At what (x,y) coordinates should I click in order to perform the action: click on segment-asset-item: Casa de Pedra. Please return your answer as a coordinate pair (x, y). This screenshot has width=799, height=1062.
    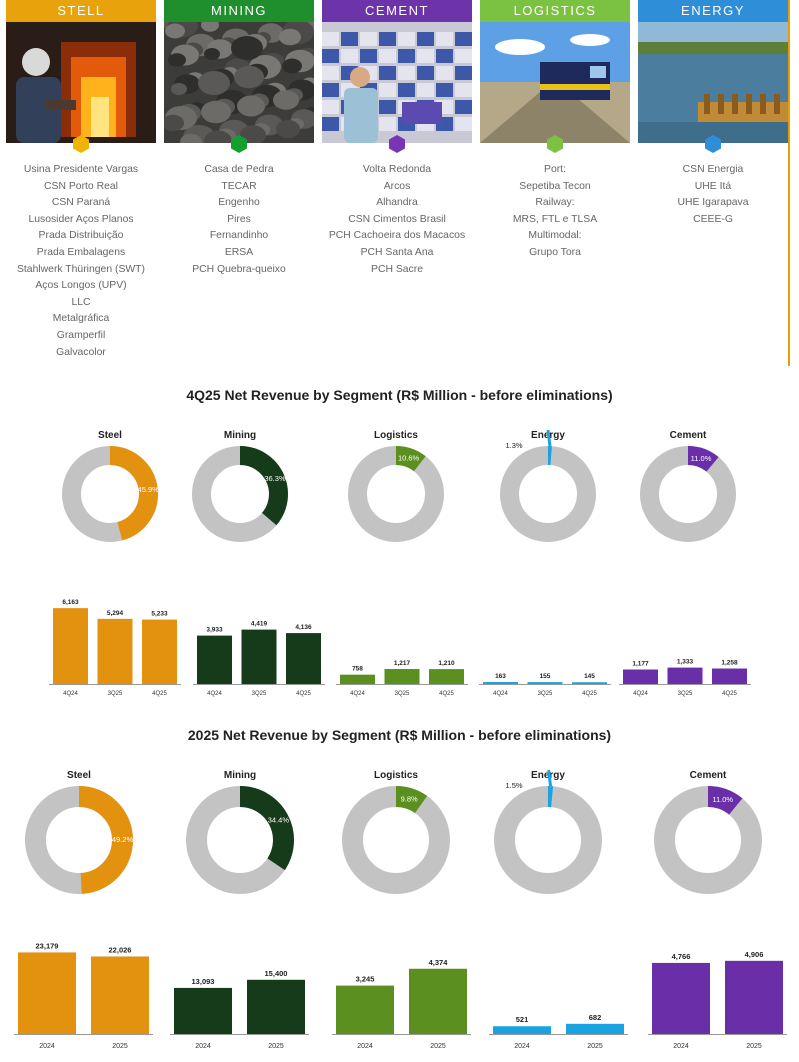
    Looking at the image, I should click on (239, 169).